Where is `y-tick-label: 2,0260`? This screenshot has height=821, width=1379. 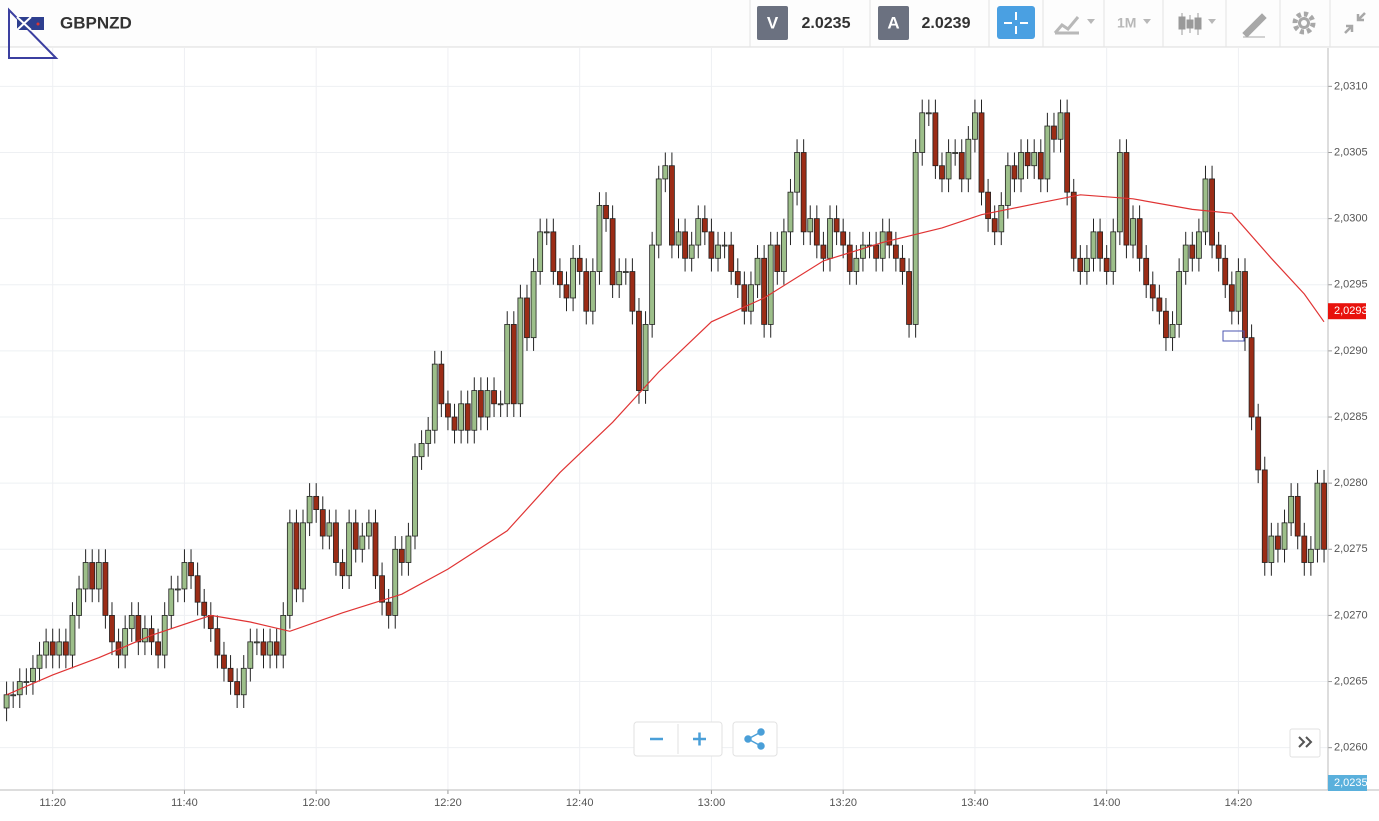
y-tick-label: 2,0260 is located at coordinates (1351, 748).